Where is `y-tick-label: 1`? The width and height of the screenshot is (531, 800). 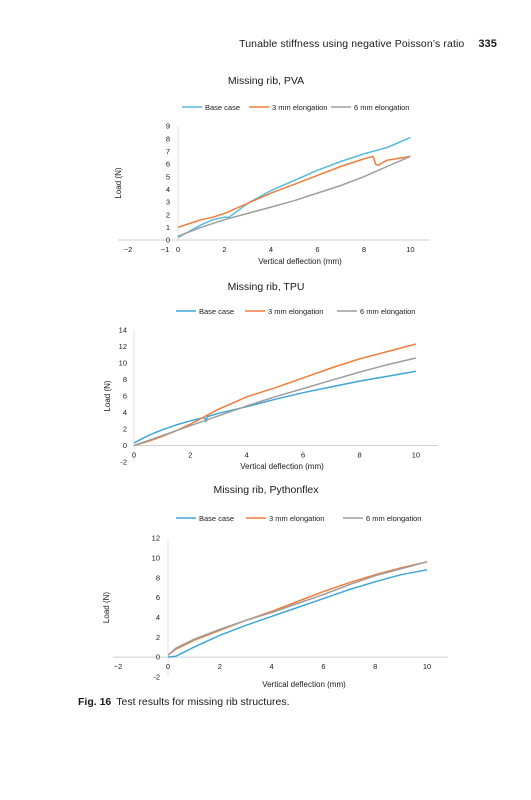 y-tick-label: 1 is located at coordinates (168, 227).